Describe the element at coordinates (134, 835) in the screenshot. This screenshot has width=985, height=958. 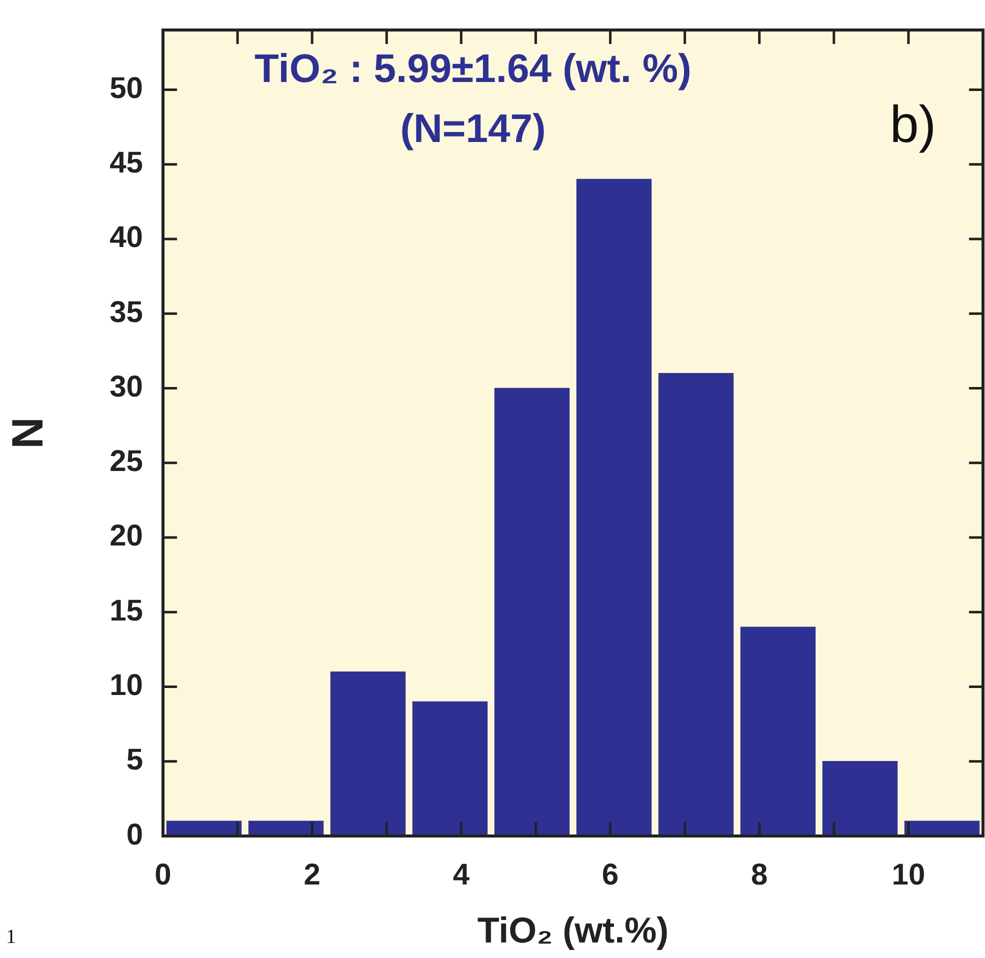
I see `y-tick-label: 0` at that location.